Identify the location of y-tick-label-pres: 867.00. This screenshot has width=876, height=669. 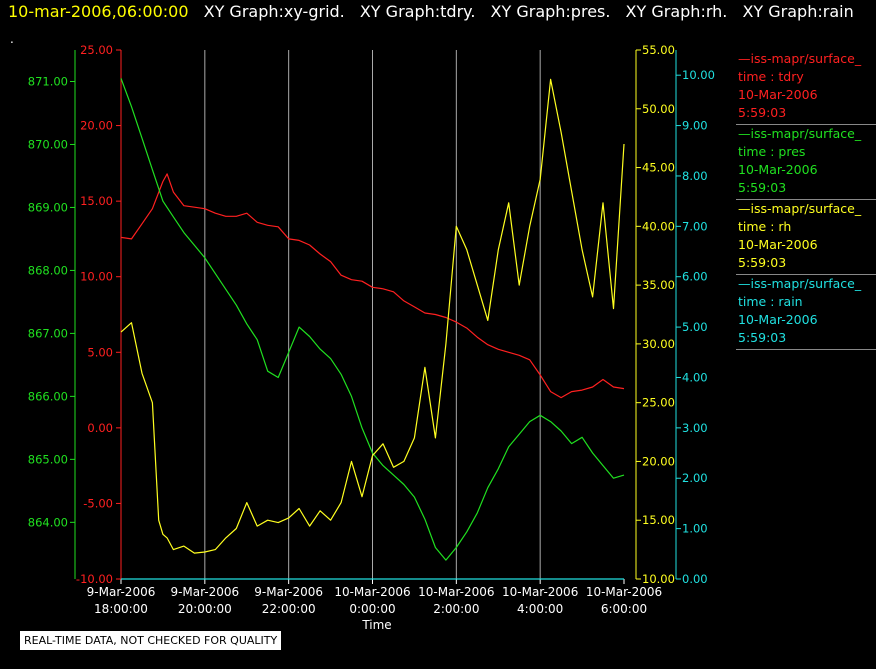
(48, 333).